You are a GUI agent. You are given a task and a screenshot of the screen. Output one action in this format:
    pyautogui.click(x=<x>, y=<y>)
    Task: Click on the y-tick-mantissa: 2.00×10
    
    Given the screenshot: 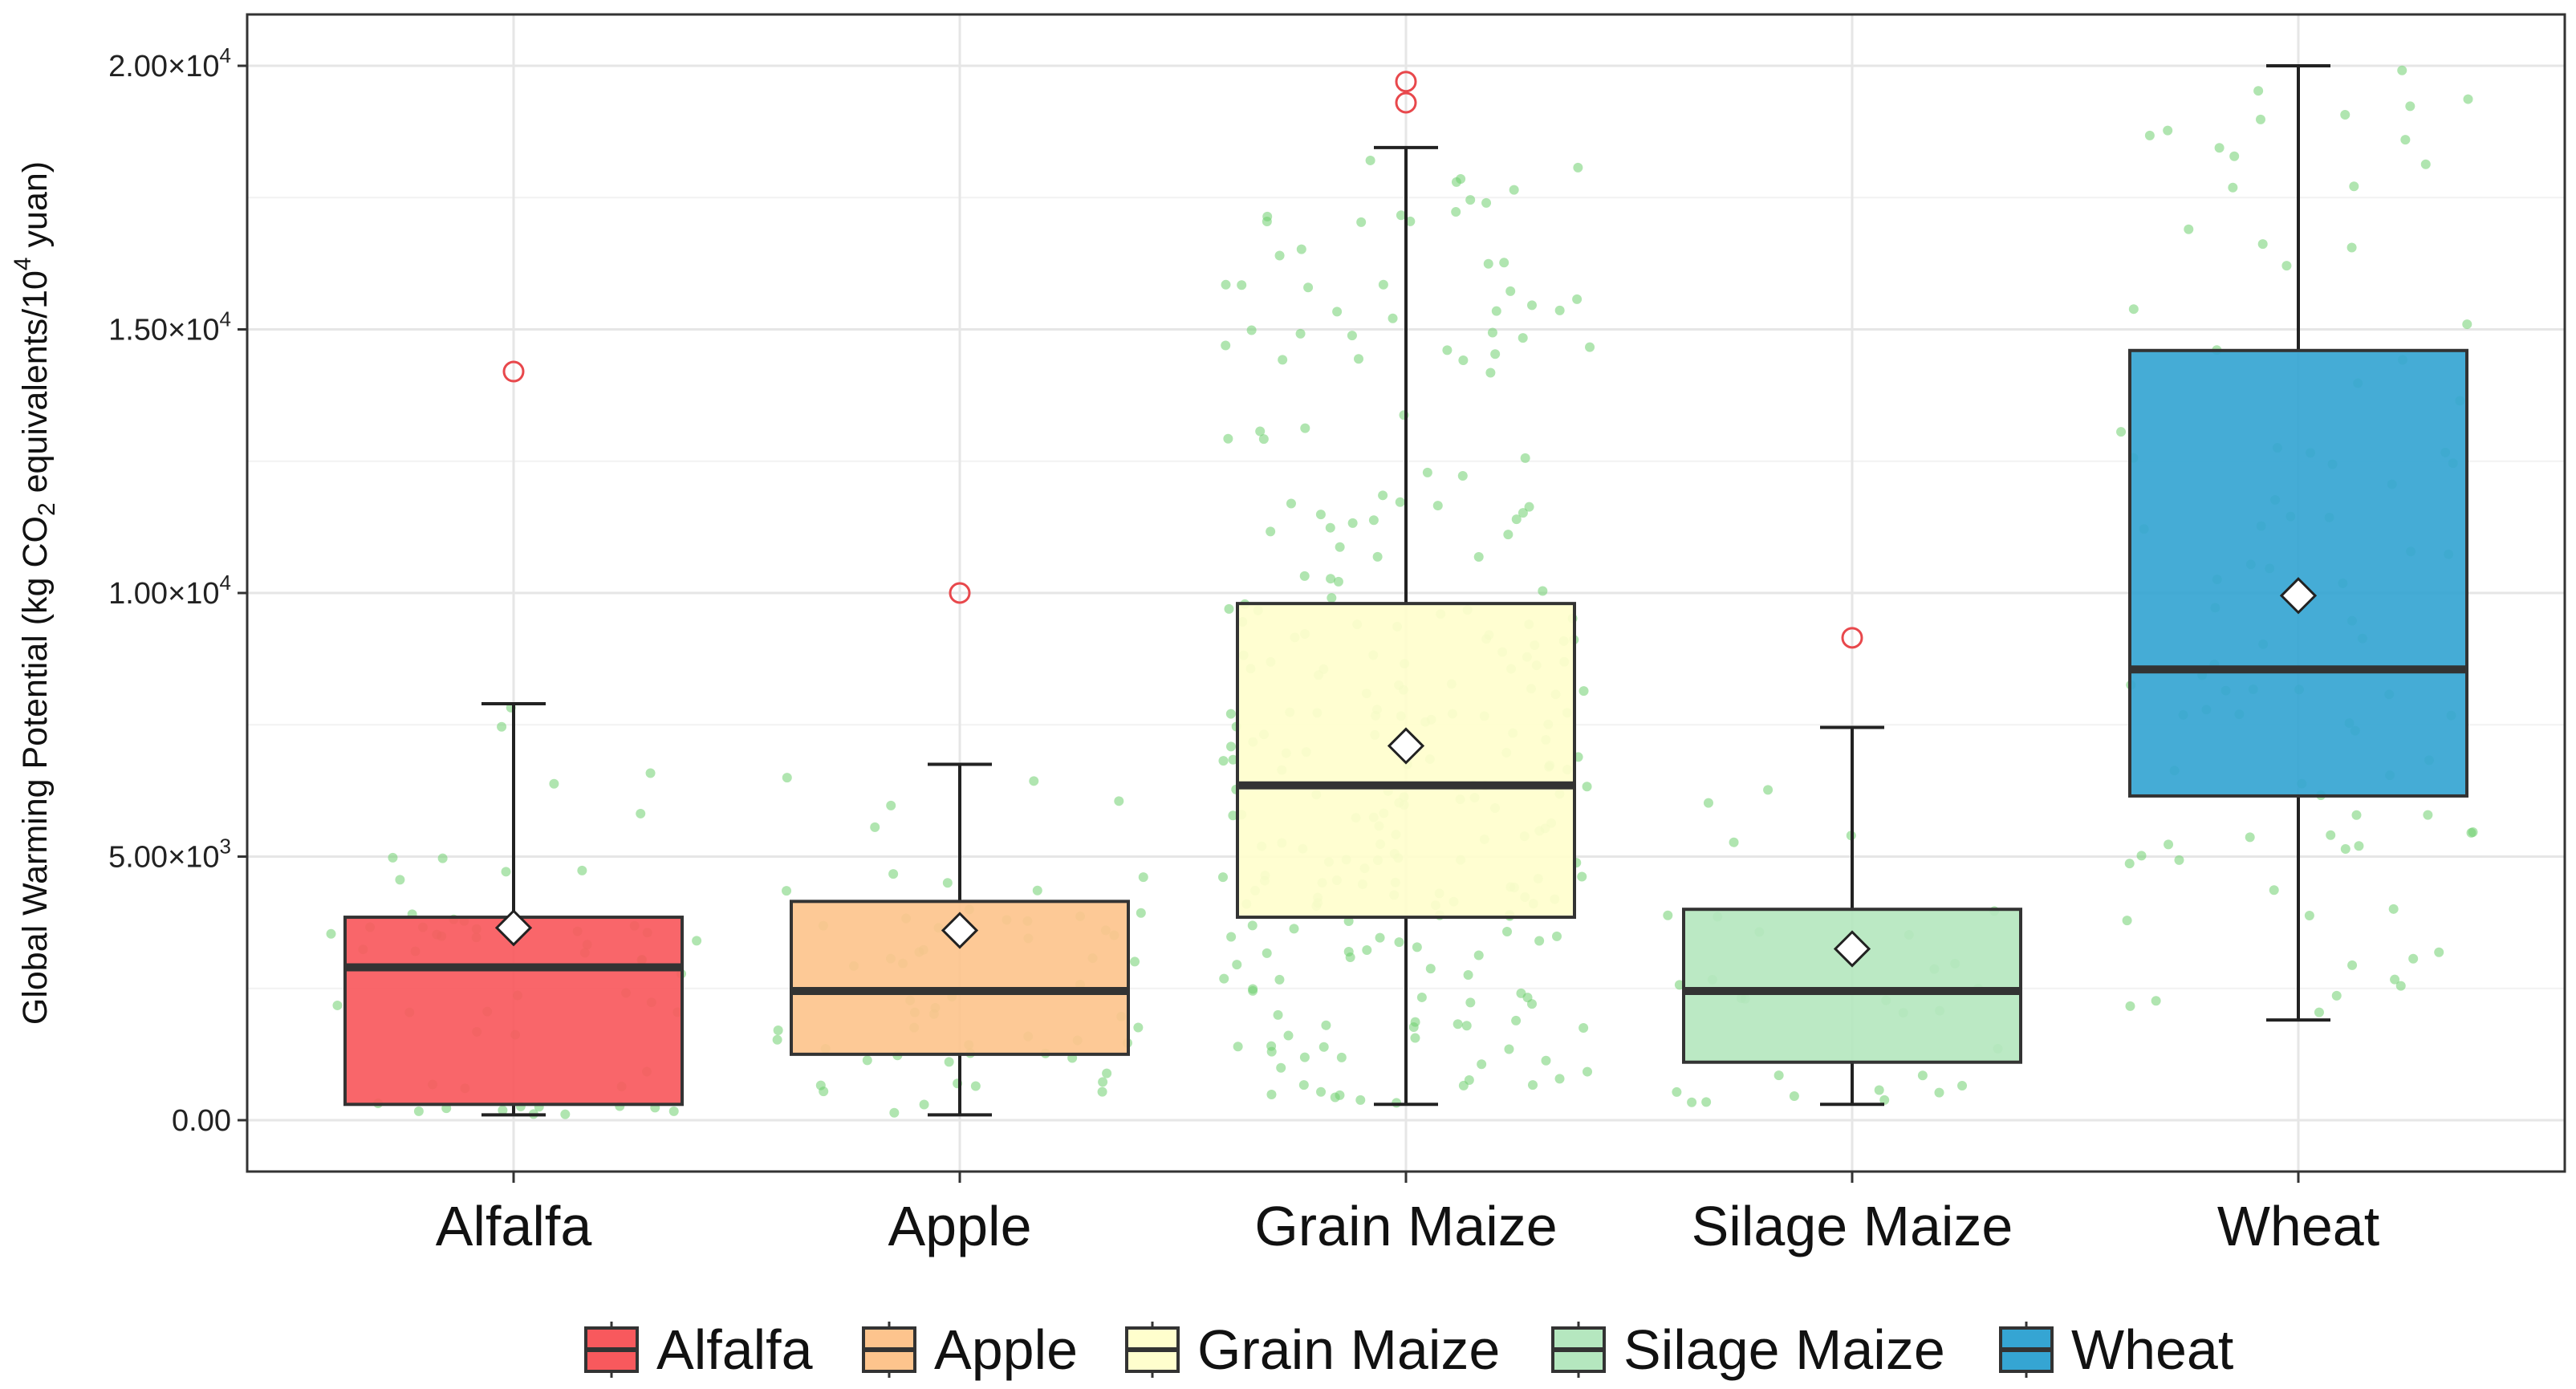 What is the action you would take?
    pyautogui.click(x=164, y=66)
    